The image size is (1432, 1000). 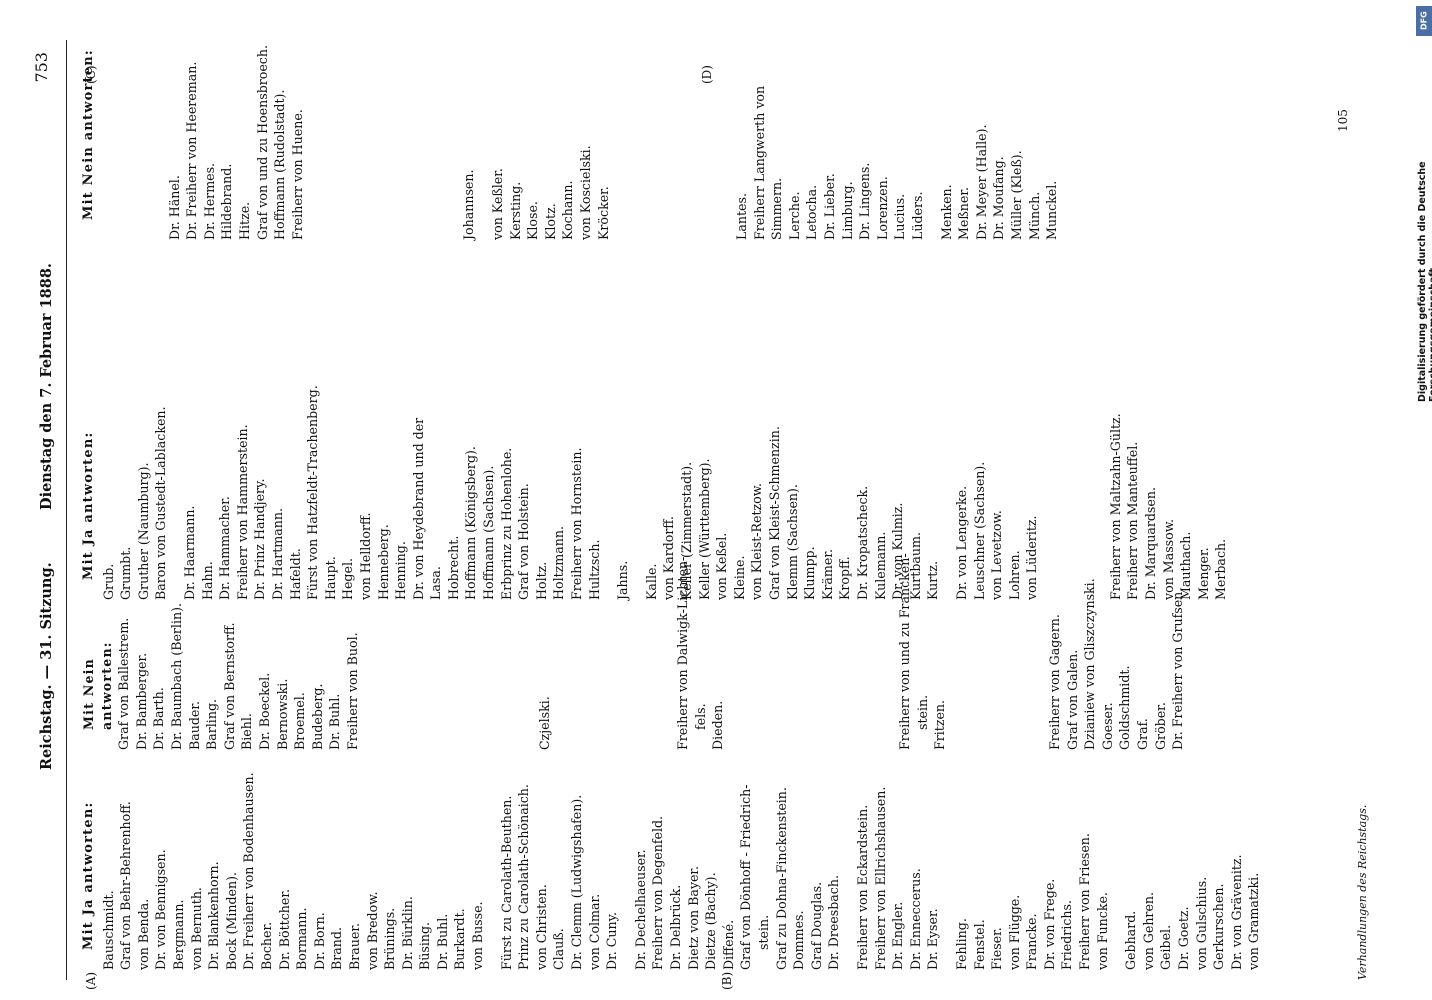 What do you see at coordinates (577, 523) in the screenshot?
I see `list-item: Freiherr von Hornstein.` at bounding box center [577, 523].